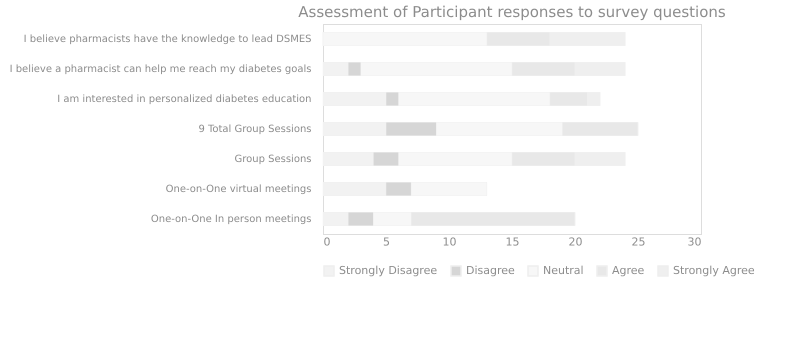 The image size is (794, 352). What do you see at coordinates (695, 242) in the screenshot?
I see `x-tick-label: 30` at bounding box center [695, 242].